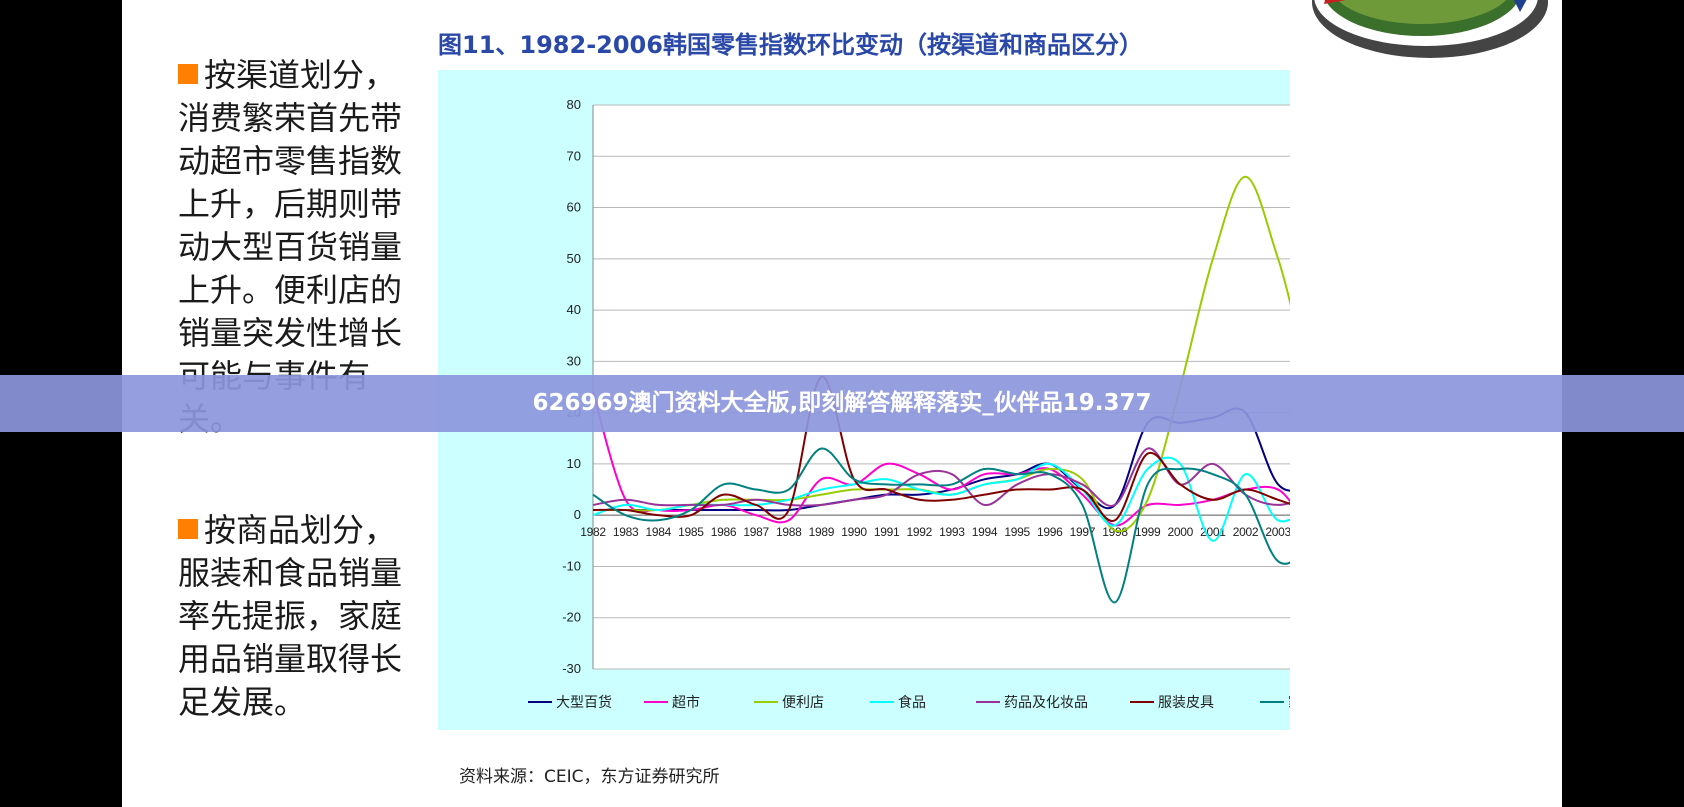 This screenshot has width=1684, height=807. I want to click on x-tick-label: 1983, so click(626, 532).